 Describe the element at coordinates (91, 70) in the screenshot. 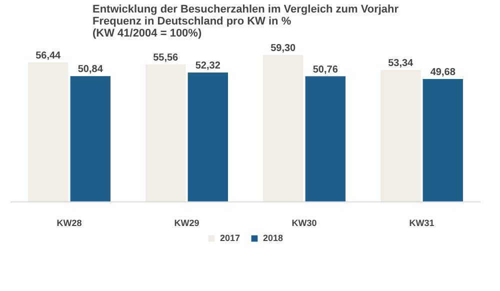

I see `data-label: 50,84` at that location.